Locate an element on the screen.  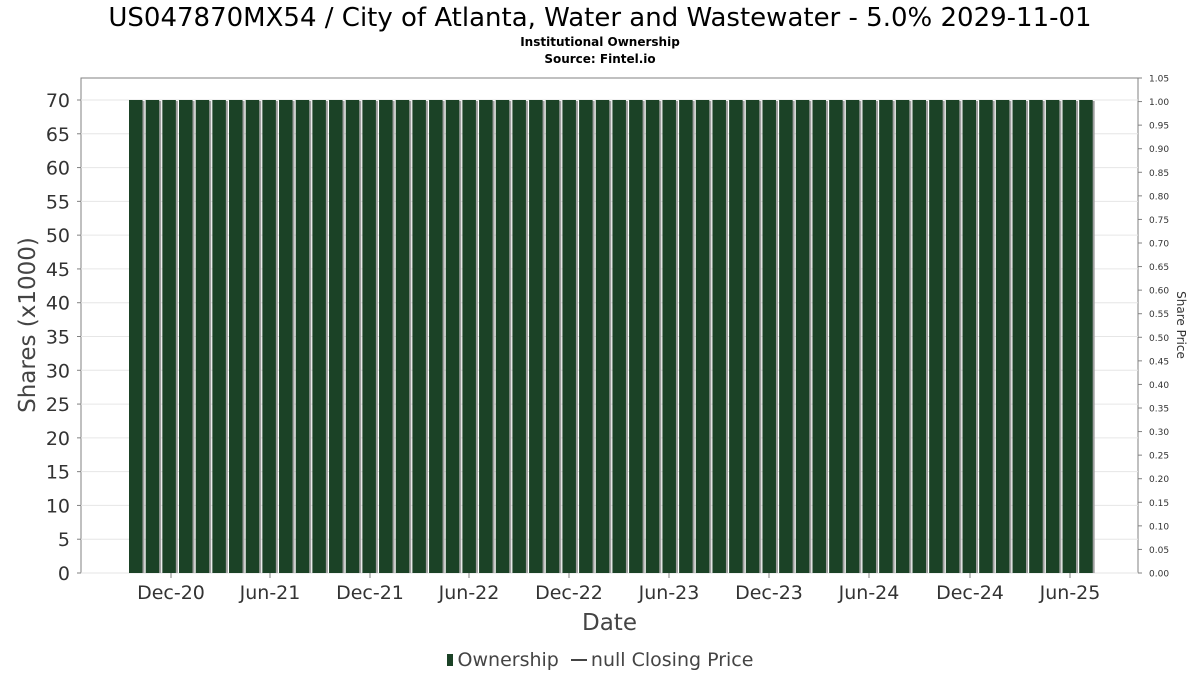
y-tick-label: 70 is located at coordinates (58, 101).